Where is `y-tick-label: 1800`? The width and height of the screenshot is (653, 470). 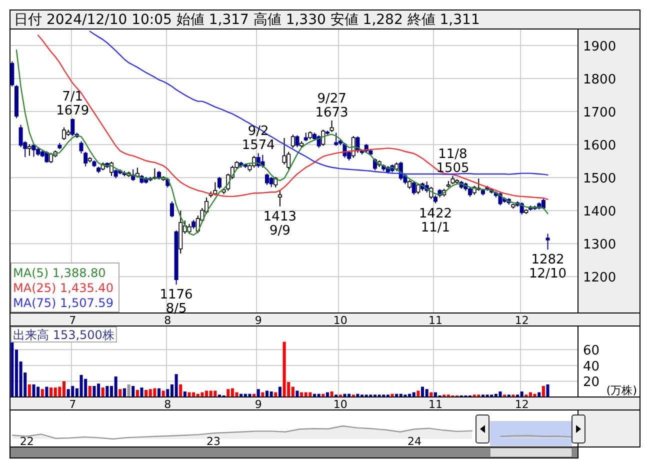 y-tick-label: 1800 is located at coordinates (599, 80).